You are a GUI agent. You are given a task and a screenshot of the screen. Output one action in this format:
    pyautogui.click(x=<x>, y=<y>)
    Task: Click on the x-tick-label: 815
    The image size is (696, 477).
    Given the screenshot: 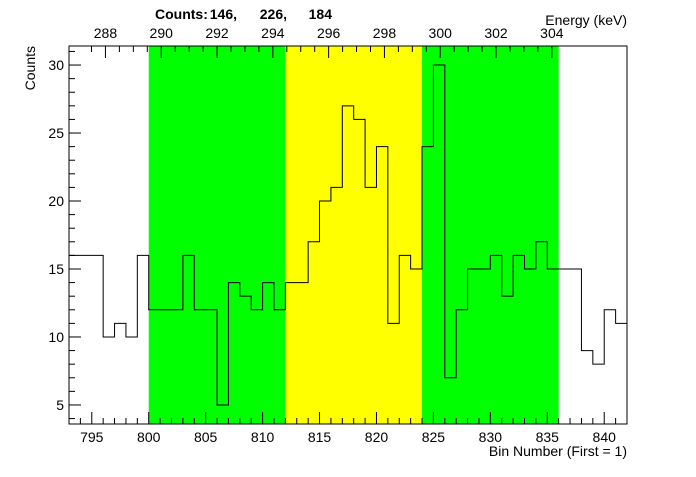 What is the action you would take?
    pyautogui.click(x=320, y=437)
    